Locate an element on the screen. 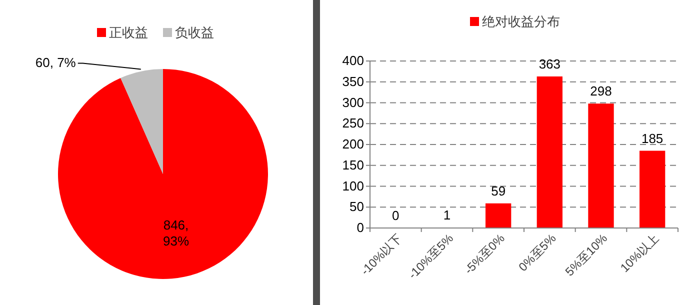 The width and height of the screenshot is (698, 305). legend-label: 正收益 is located at coordinates (128, 32).